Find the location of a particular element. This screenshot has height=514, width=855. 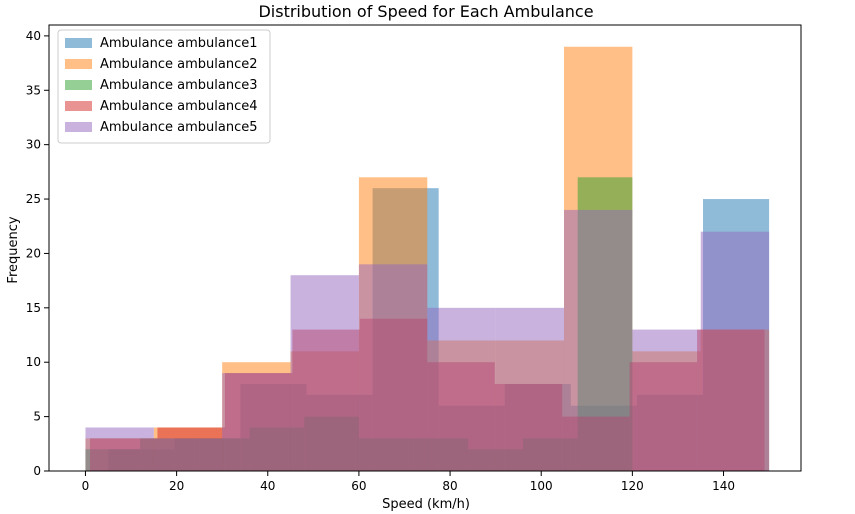

x-tick-label: 20 is located at coordinates (176, 486).